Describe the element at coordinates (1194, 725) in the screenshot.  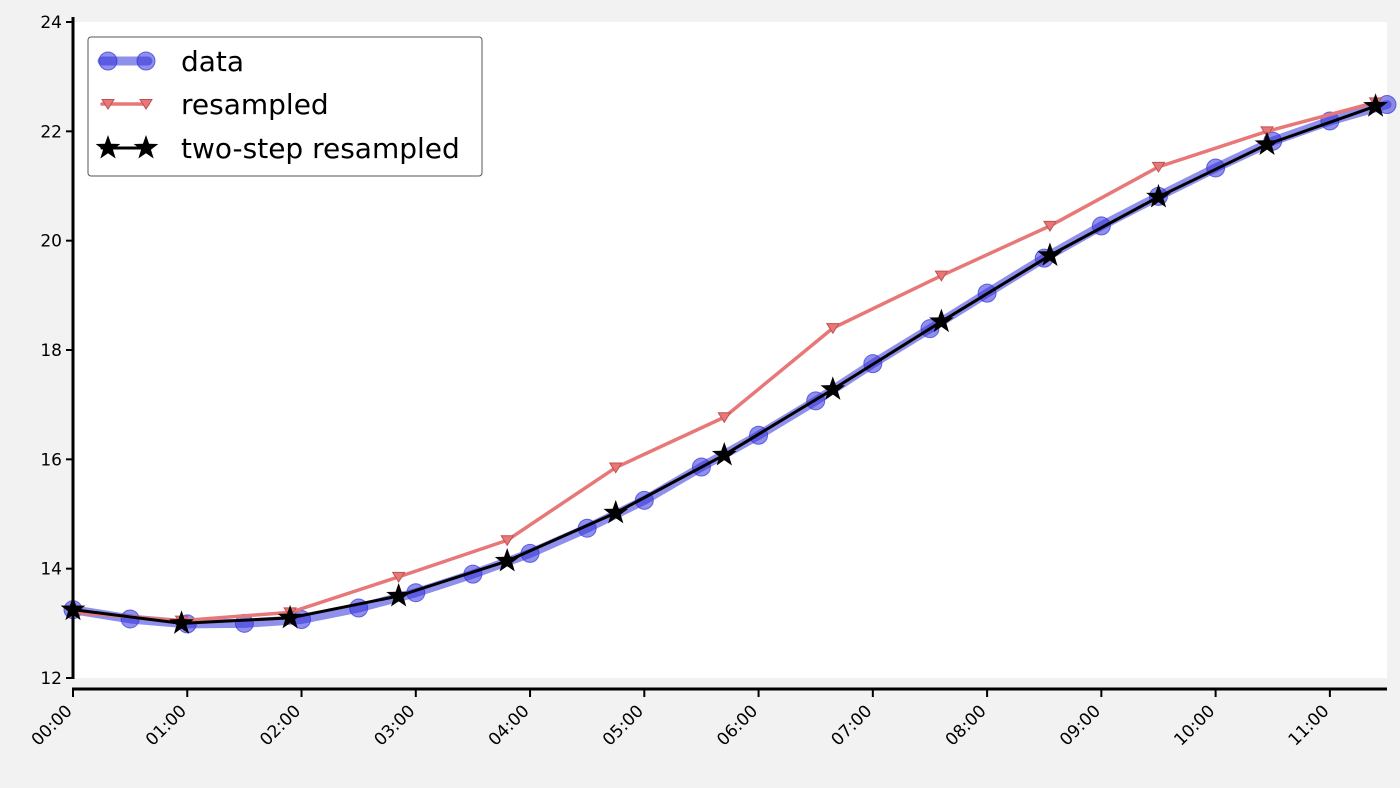
I see `x-tick-label: 10:00` at that location.